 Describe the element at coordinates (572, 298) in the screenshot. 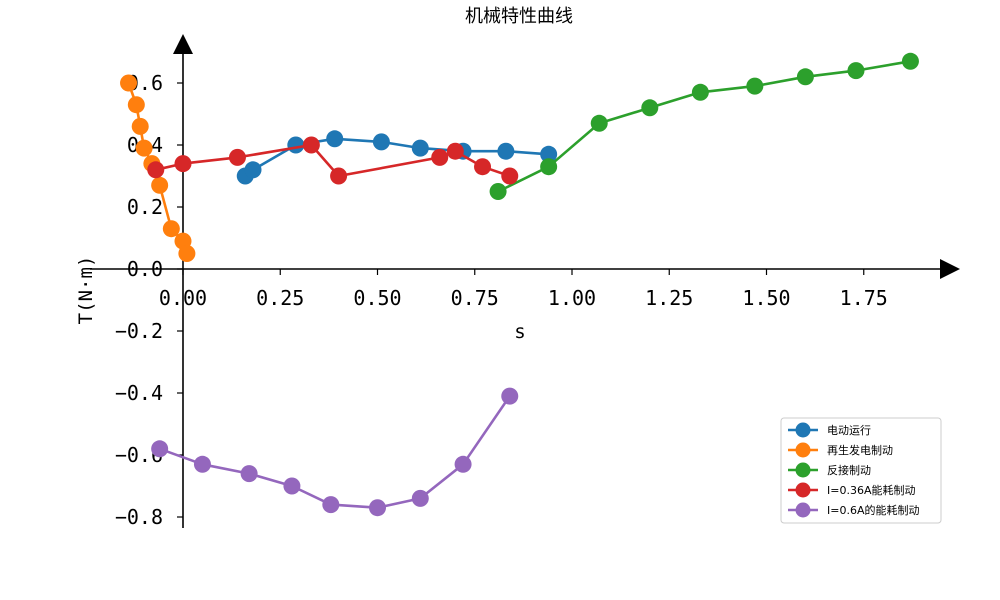

I see `x-tick-label: 1.00` at that location.